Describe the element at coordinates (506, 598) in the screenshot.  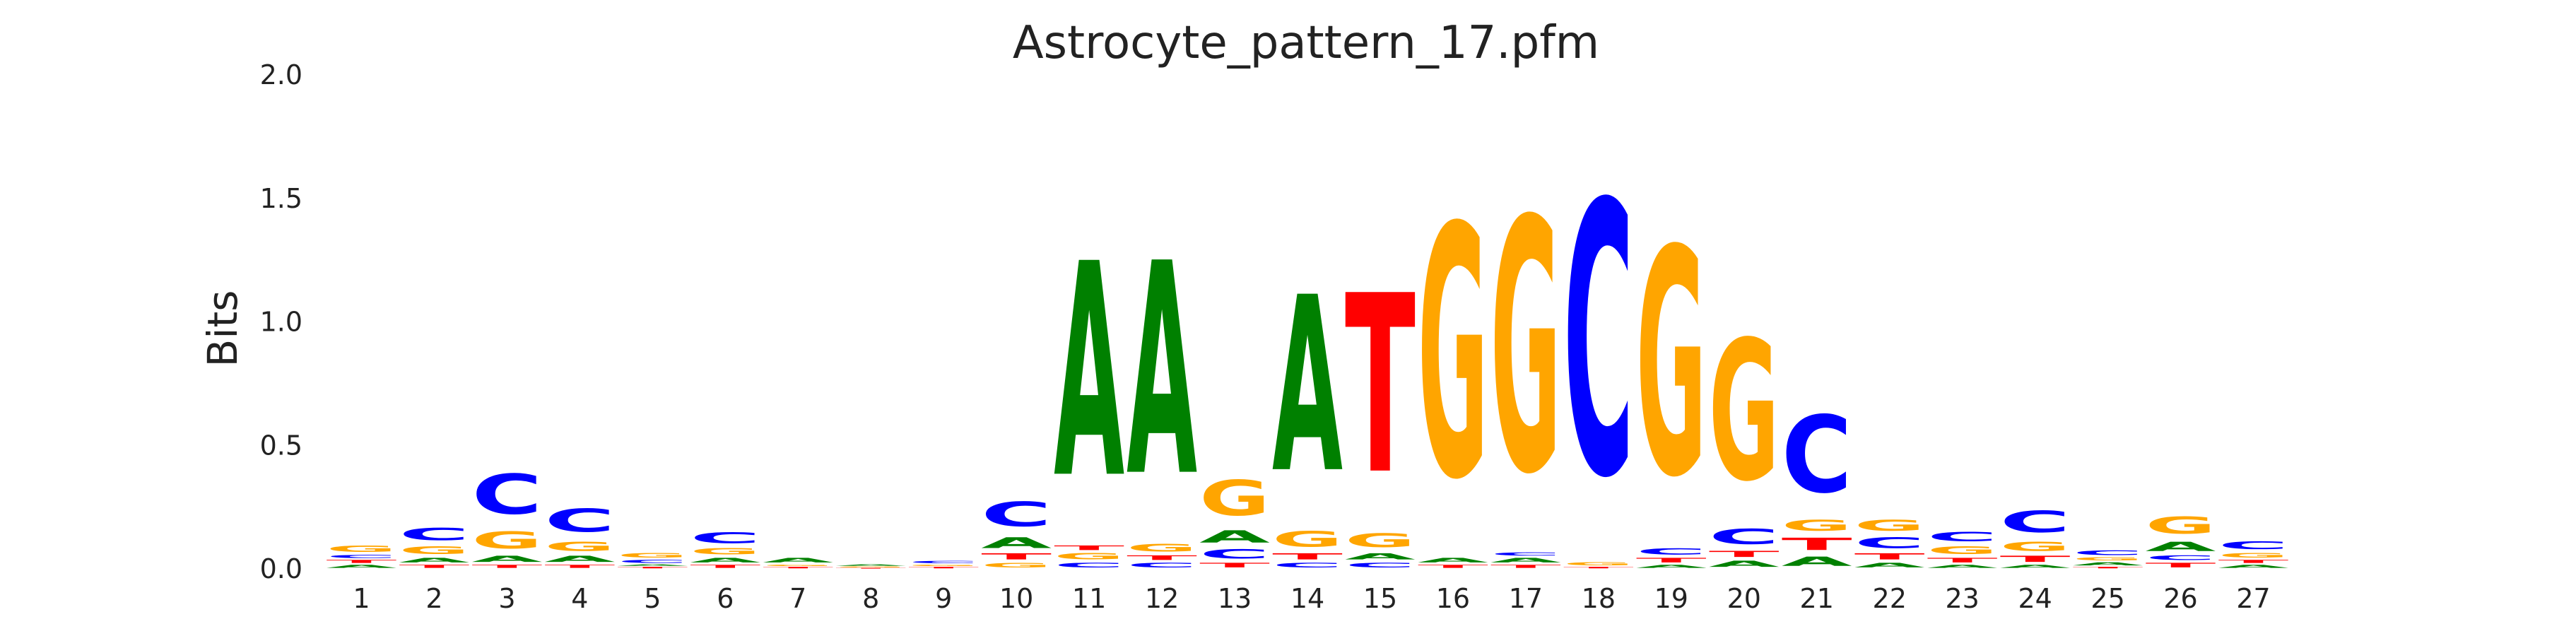
I see `x-tick-label: 3` at that location.